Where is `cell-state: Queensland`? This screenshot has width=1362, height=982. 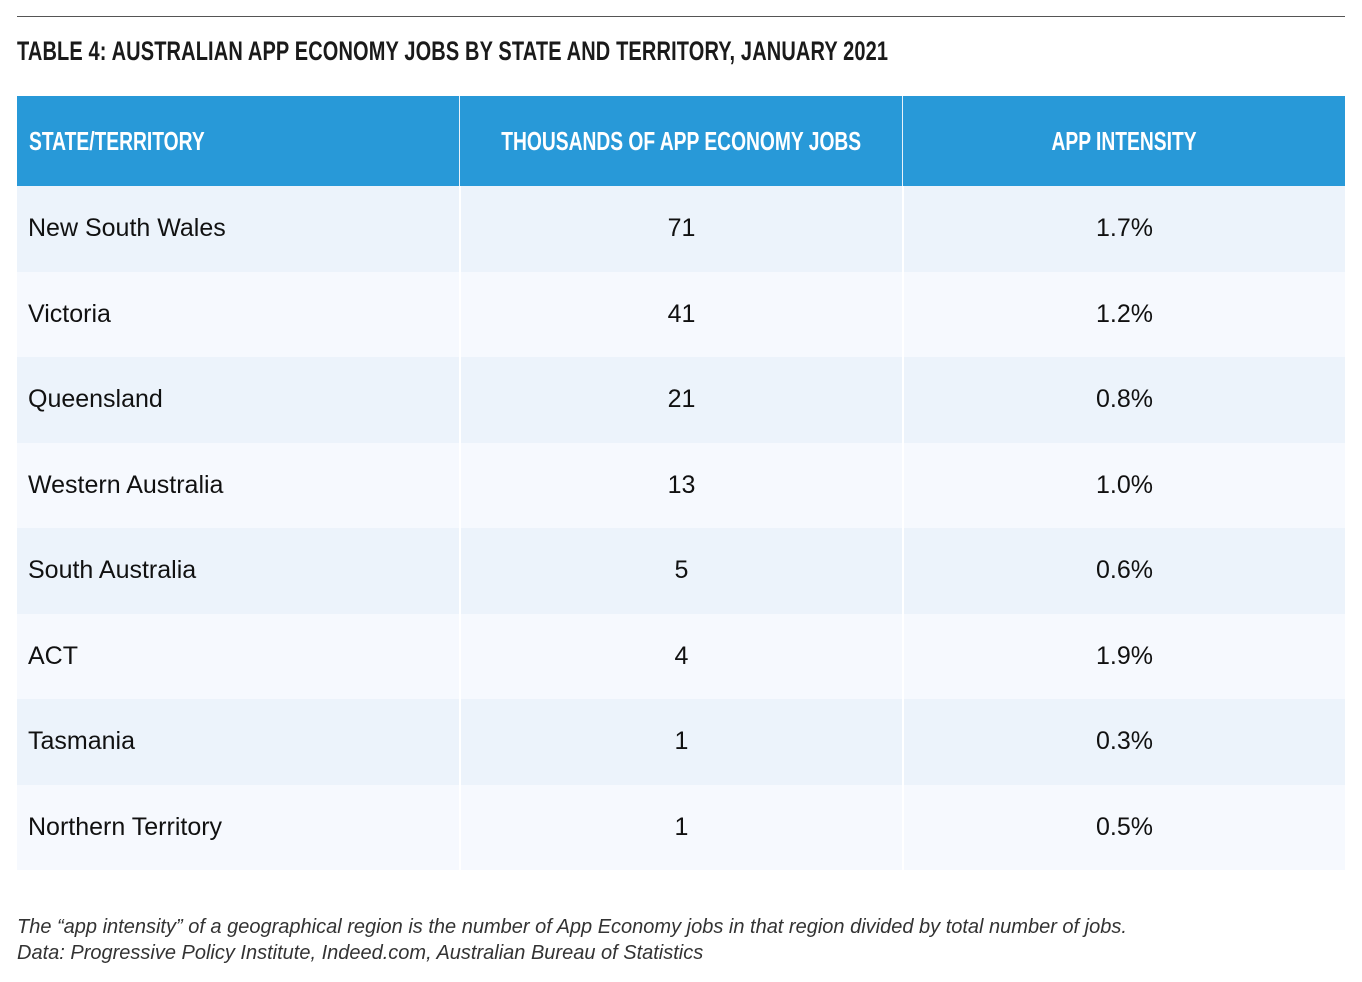
cell-state: Queensland is located at coordinates (95, 399).